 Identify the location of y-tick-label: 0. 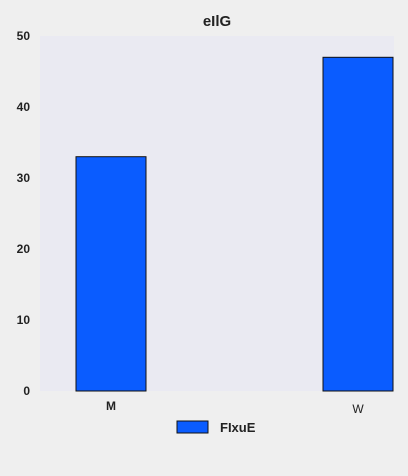
(26, 391).